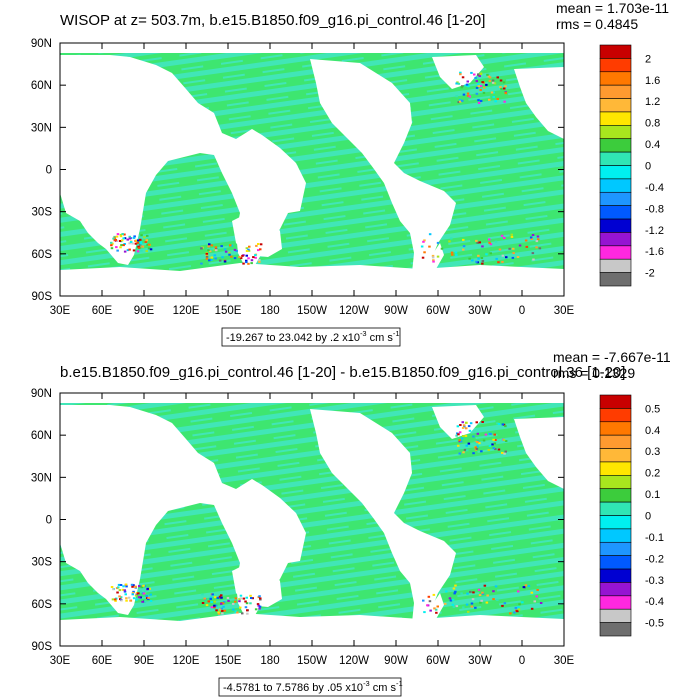 The height and width of the screenshot is (700, 700). I want to click on x-tick-label: 0, so click(522, 311).